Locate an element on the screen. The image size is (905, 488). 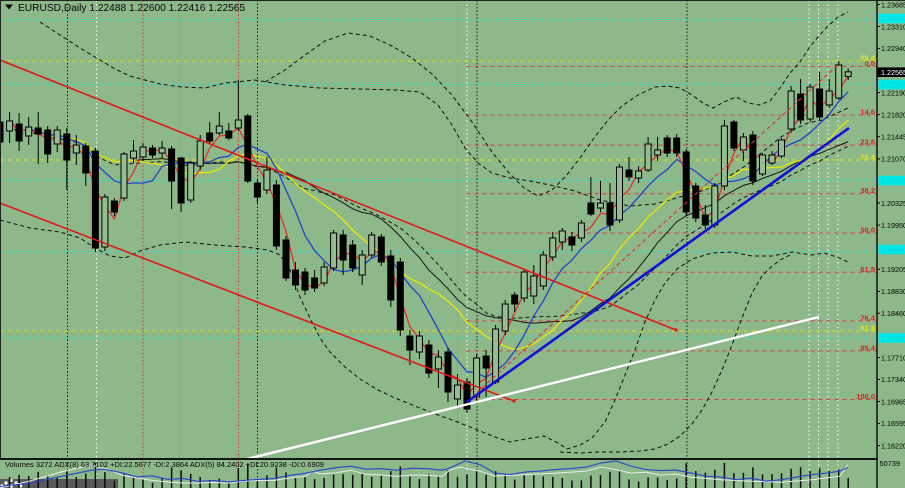
svg-text: 1.23685 is located at coordinates (893, 4).